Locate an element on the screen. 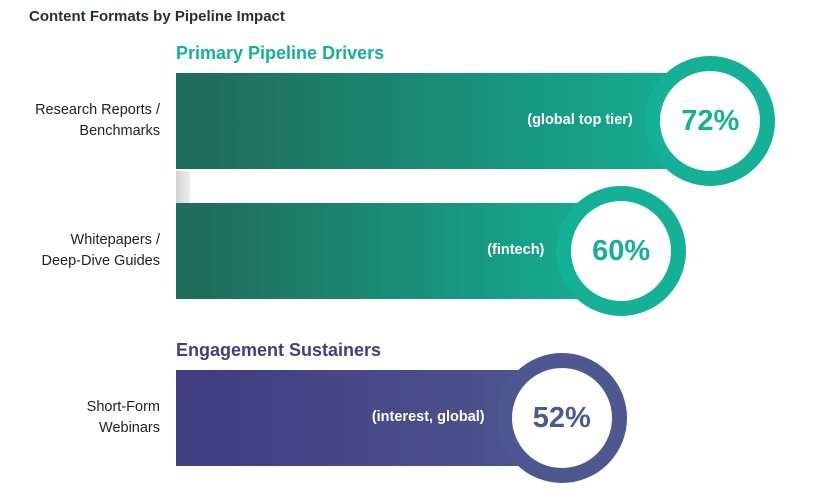  group-title: Primary Pipeline Drivers is located at coordinates (280, 53).